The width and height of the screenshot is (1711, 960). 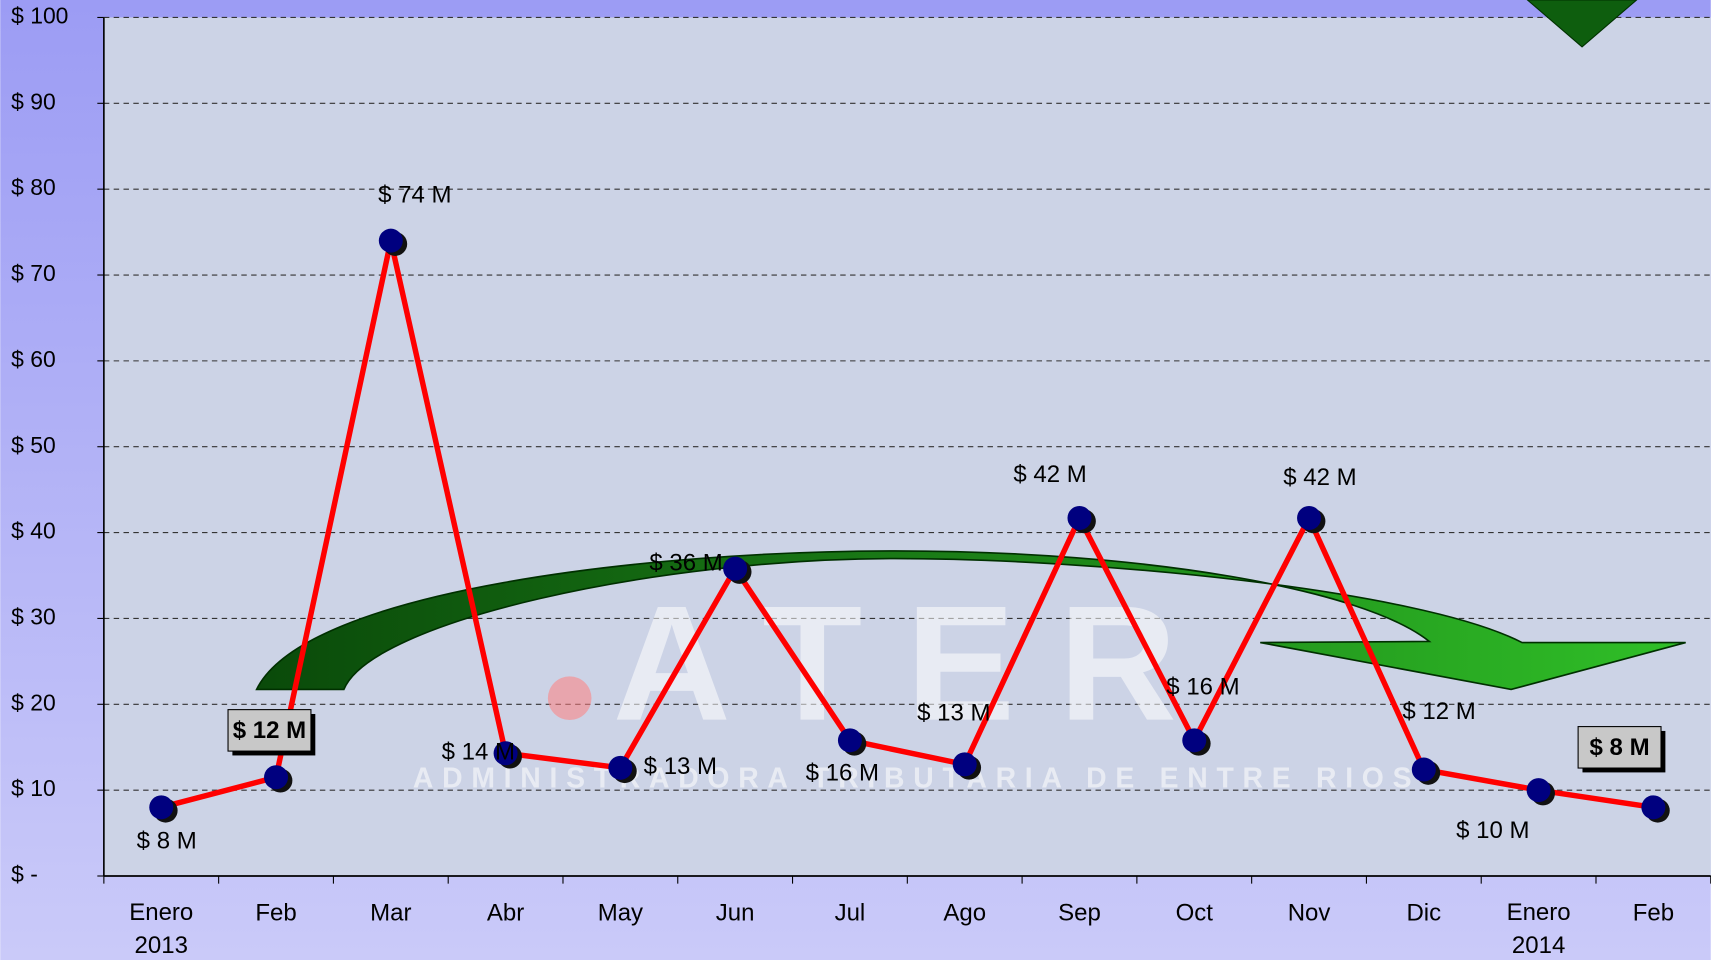 What do you see at coordinates (33, 445) in the screenshot?
I see `y-tick-label: $ 50` at bounding box center [33, 445].